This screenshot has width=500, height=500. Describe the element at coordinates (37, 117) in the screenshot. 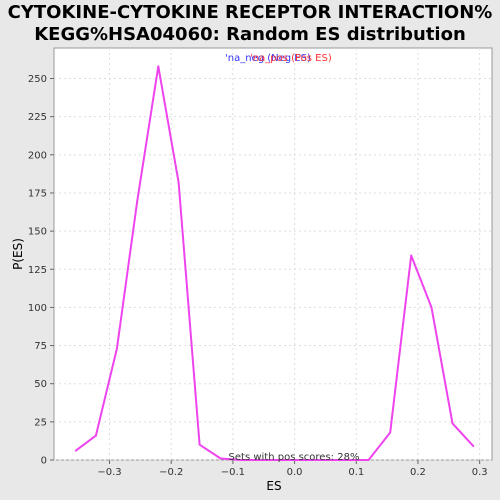

I see `y-tick-label: 225` at that location.